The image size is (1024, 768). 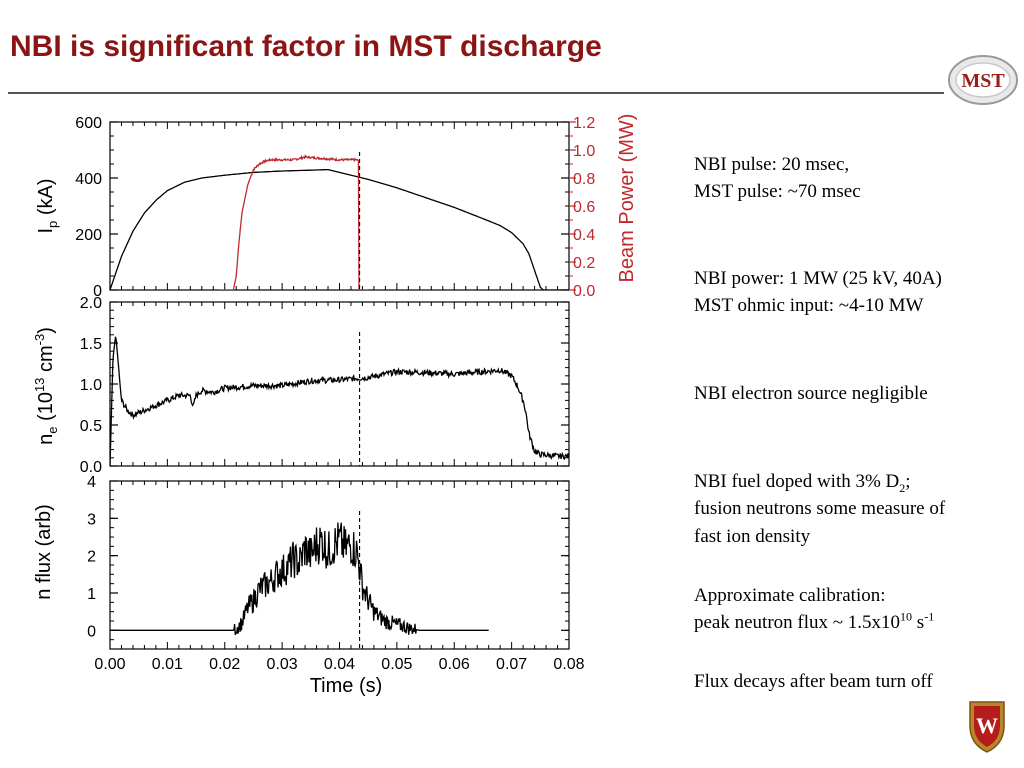 I want to click on x-tick-label: 0.03, so click(x=282, y=664).